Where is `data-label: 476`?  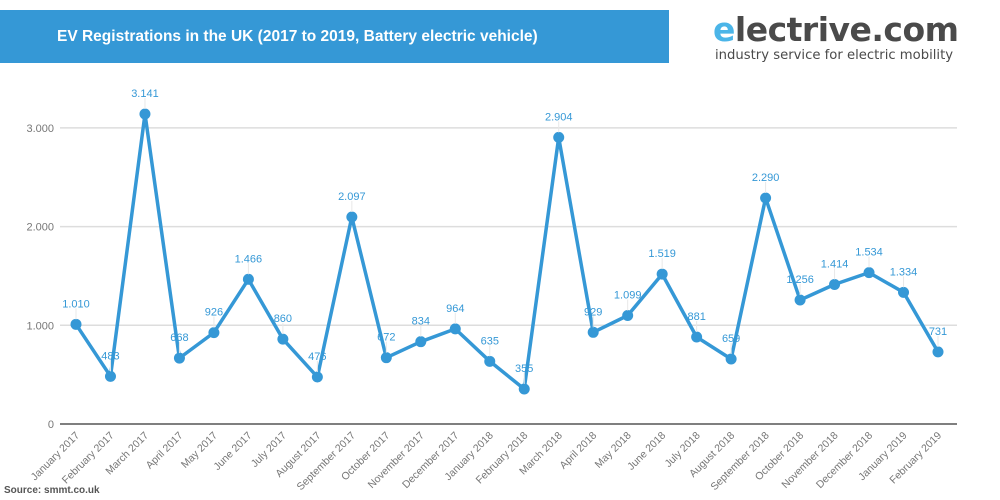 data-label: 476 is located at coordinates (317, 357).